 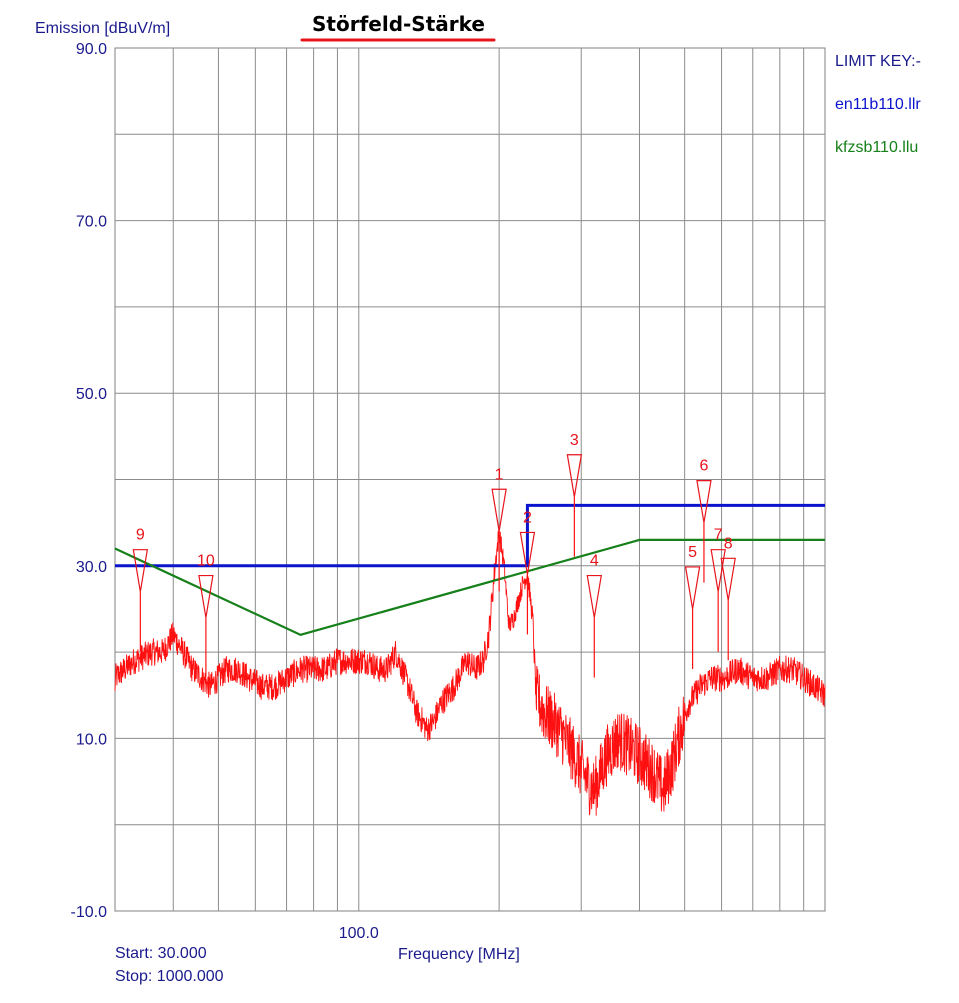 I want to click on marker-7: 7, so click(x=718, y=589).